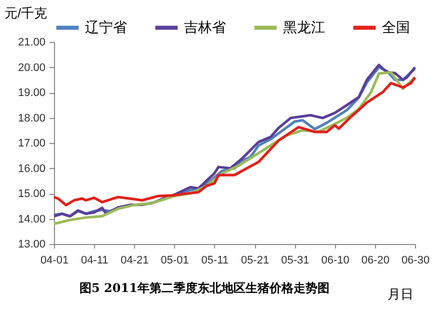 This screenshot has height=310, width=440. I want to click on y-axis-title: 元/千克, so click(26, 13).